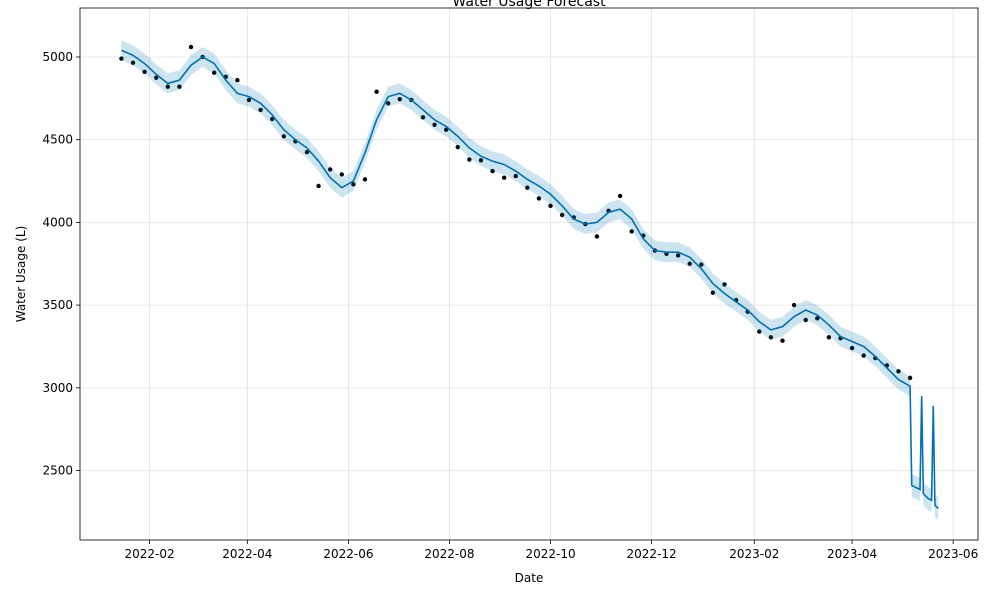 This screenshot has width=1000, height=600. I want to click on x-axis-label: Date, so click(529, 578).